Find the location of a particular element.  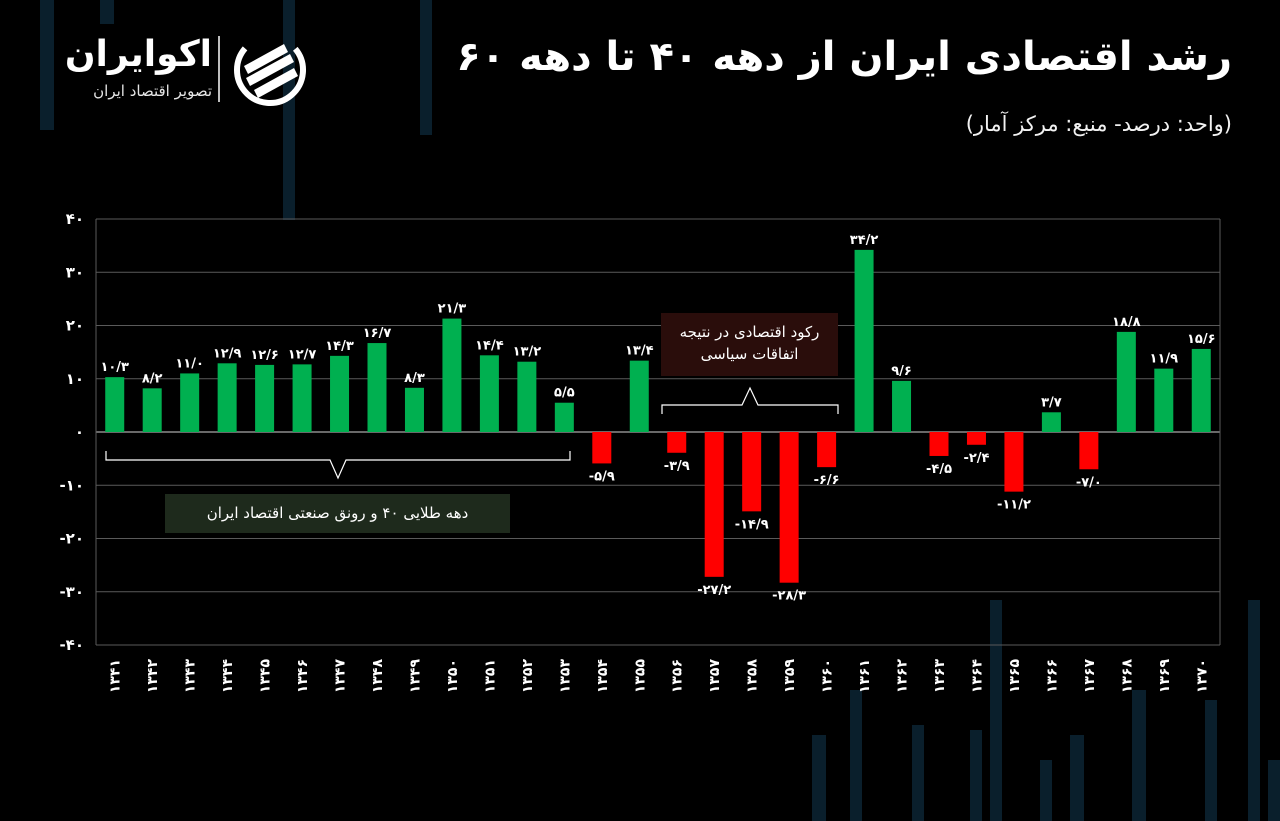

y-tick-label: -۴۰ is located at coordinates (71, 645).